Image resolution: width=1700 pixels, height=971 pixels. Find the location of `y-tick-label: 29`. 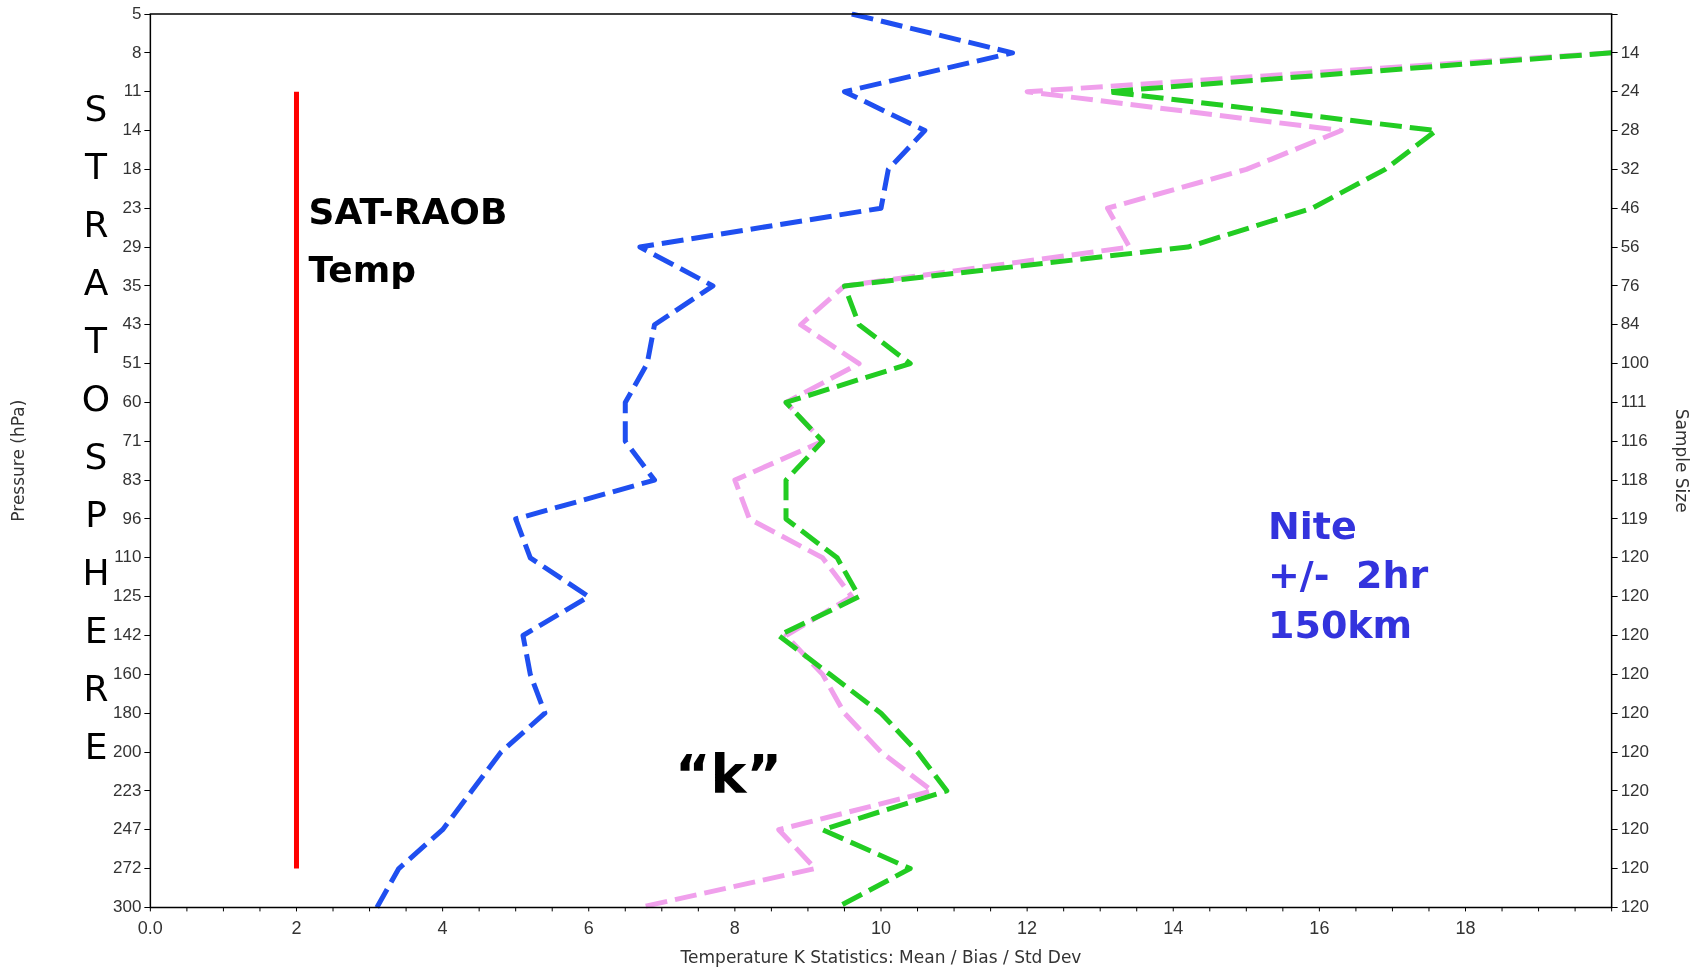

y-tick-label: 29 is located at coordinates (132, 246).